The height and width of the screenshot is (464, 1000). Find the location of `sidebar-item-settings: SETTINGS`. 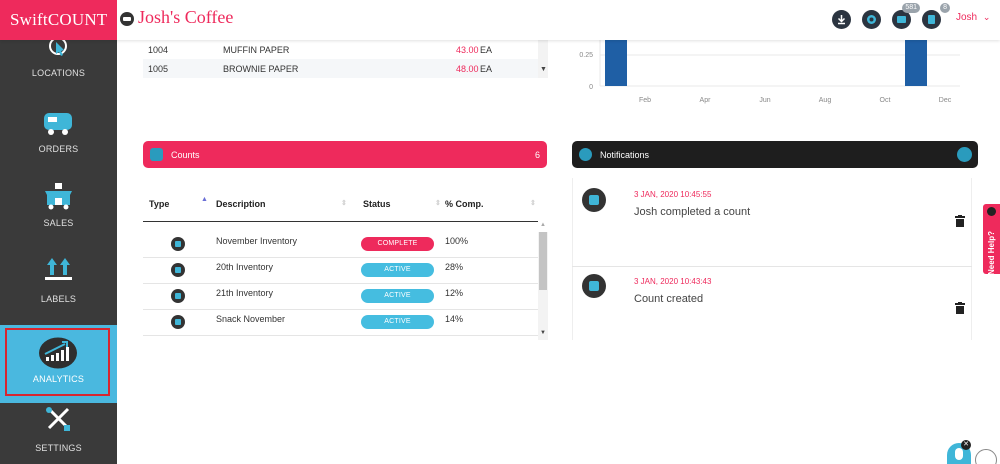

sidebar-item-settings: SETTINGS is located at coordinates (58, 433).